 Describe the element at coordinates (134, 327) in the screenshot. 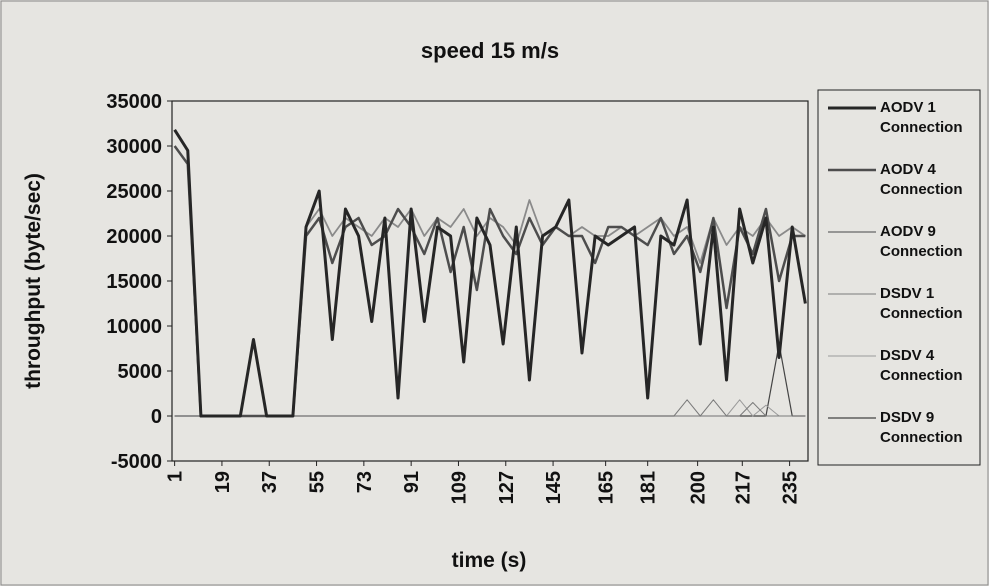

I see `y-tick-label: 10000` at that location.